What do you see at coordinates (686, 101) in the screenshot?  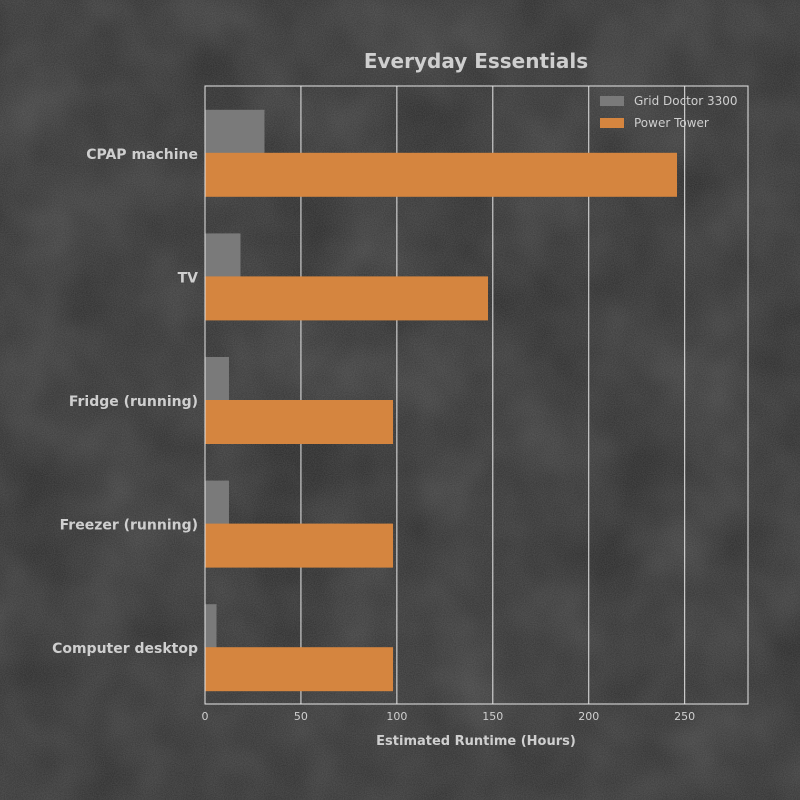 I see `legend-label: Grid Doctor 3300` at bounding box center [686, 101].